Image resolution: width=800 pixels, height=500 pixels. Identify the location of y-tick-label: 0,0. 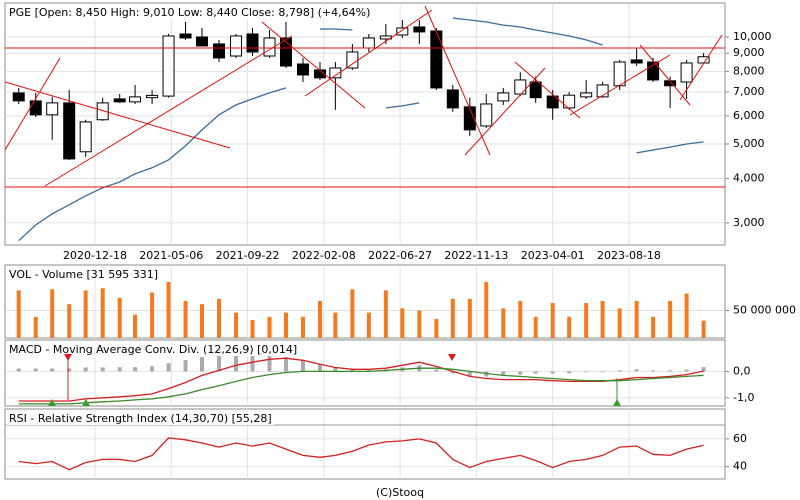
(742, 370).